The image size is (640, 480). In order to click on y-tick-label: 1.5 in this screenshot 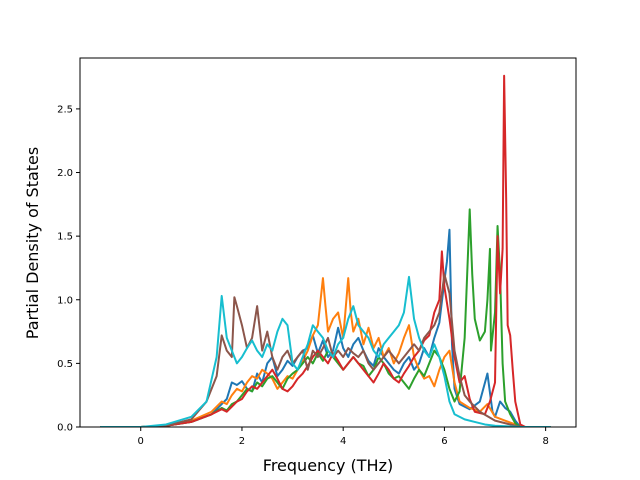, I will do `click(65, 237)`.